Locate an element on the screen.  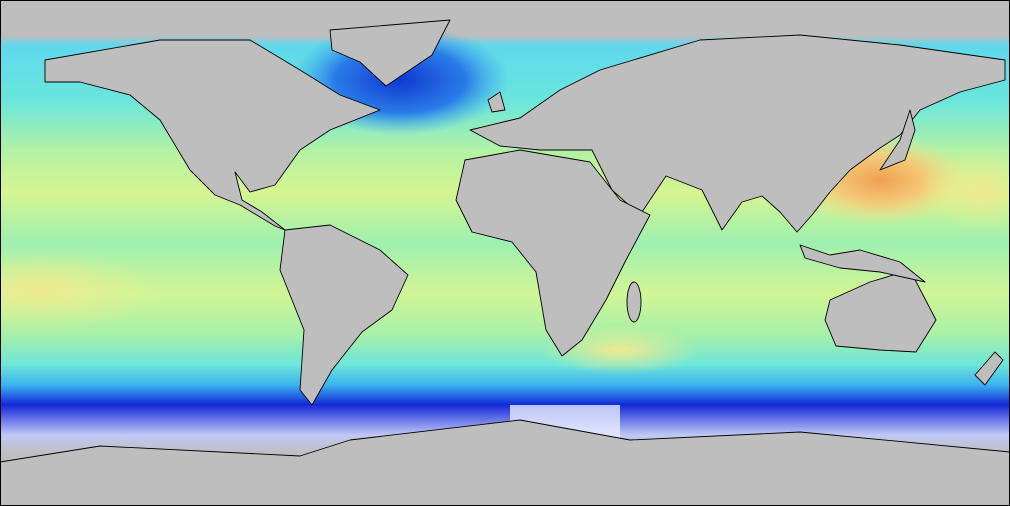
new-zealand is located at coordinates (989, 368).